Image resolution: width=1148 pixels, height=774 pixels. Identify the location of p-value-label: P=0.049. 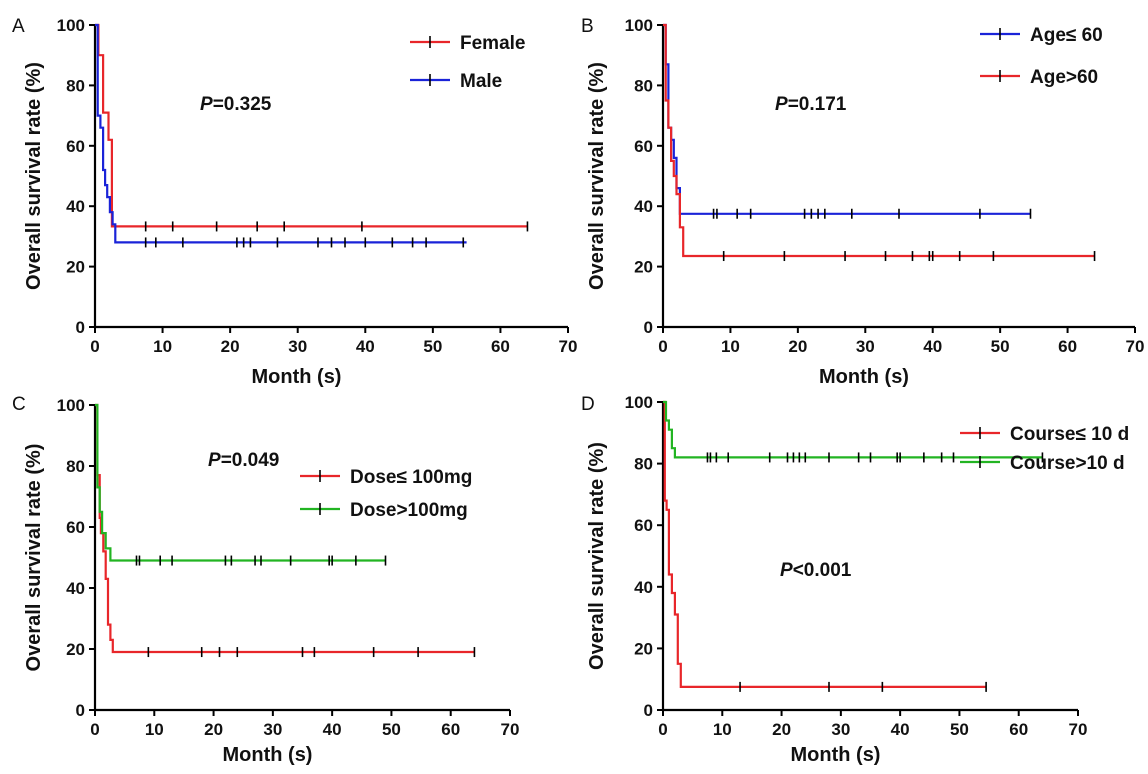
(243, 460).